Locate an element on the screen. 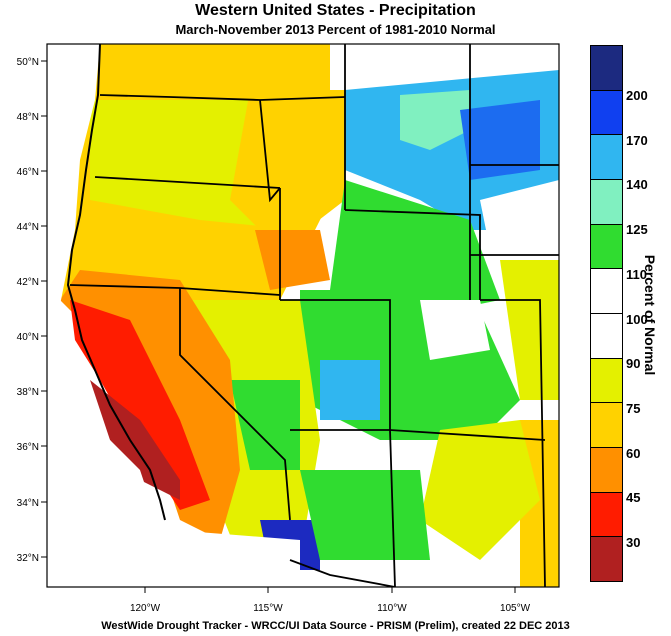 This screenshot has height=636, width=671. wy-borders is located at coordinates (412, 254).